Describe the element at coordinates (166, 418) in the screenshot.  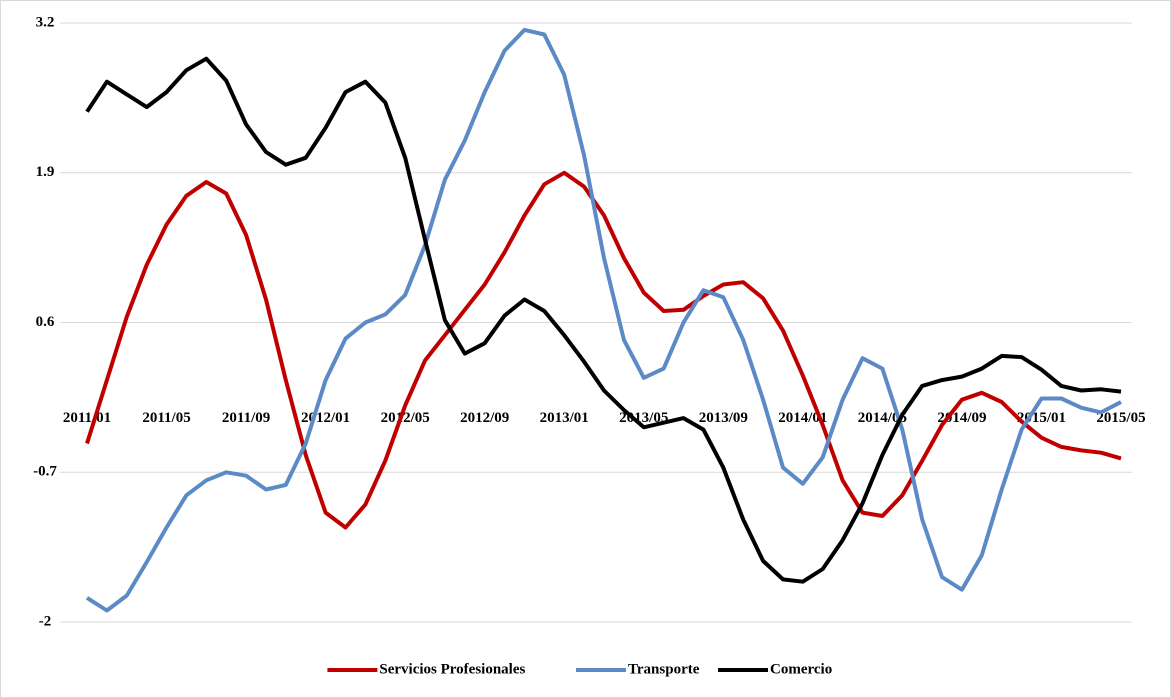
I see `x-tick-label: 2011/05` at that location.